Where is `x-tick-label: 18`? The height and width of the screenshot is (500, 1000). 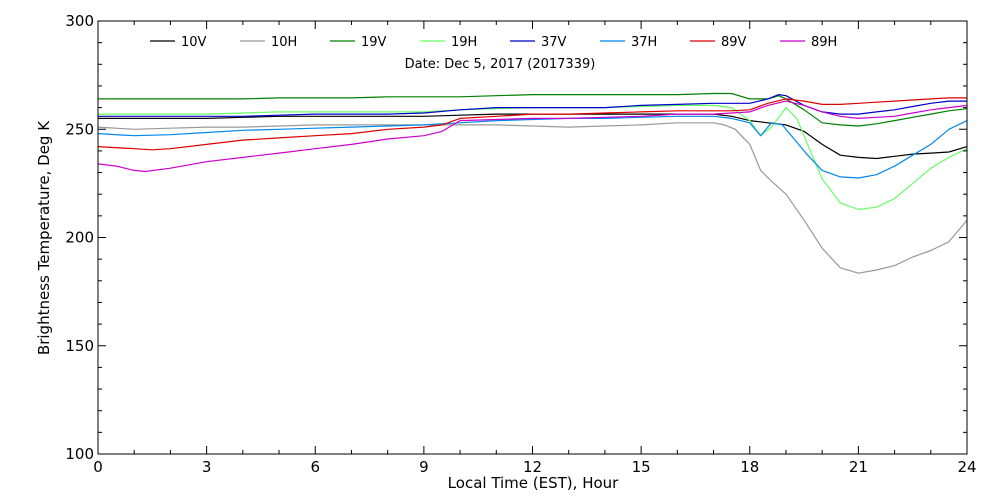
x-tick-label: 18 is located at coordinates (749, 467).